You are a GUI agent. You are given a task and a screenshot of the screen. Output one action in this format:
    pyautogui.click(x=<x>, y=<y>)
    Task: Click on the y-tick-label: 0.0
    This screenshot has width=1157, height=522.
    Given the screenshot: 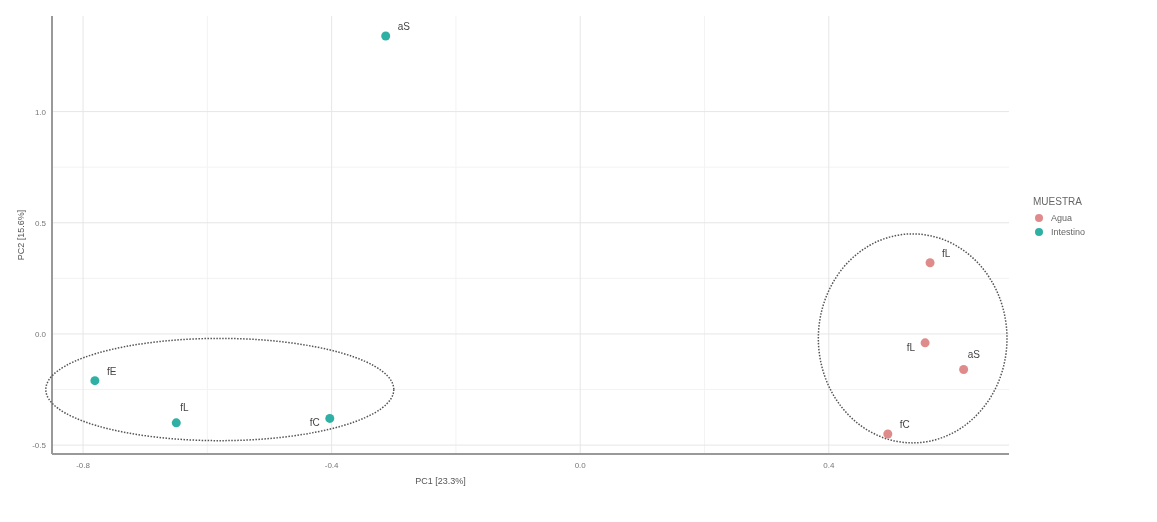 What is the action you would take?
    pyautogui.click(x=40, y=334)
    